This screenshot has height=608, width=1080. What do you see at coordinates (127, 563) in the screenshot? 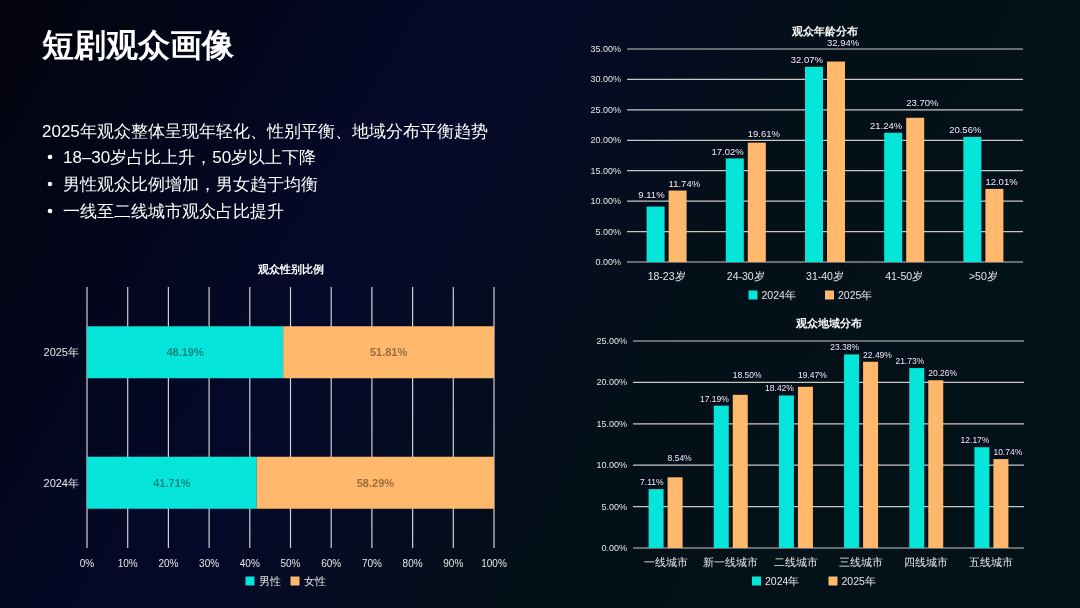
I see `x-tick-label: 10%` at bounding box center [127, 563].